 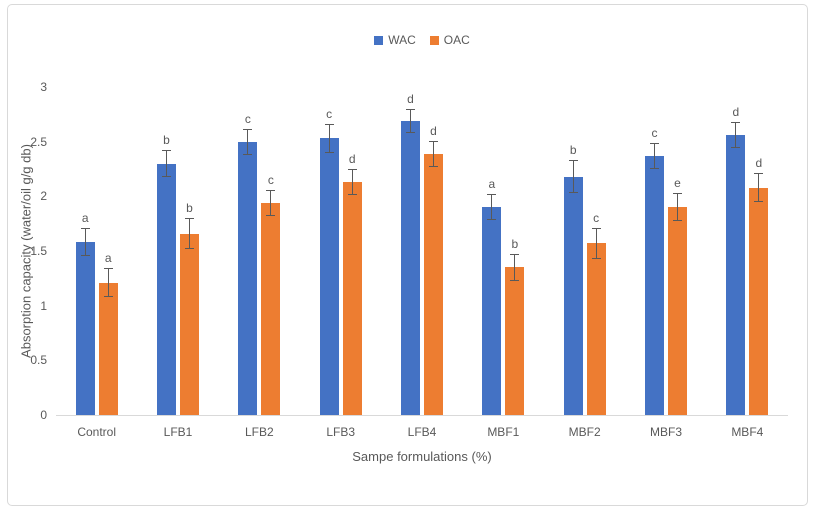 What do you see at coordinates (43, 305) in the screenshot?
I see `y-tick-label: 1` at bounding box center [43, 305].